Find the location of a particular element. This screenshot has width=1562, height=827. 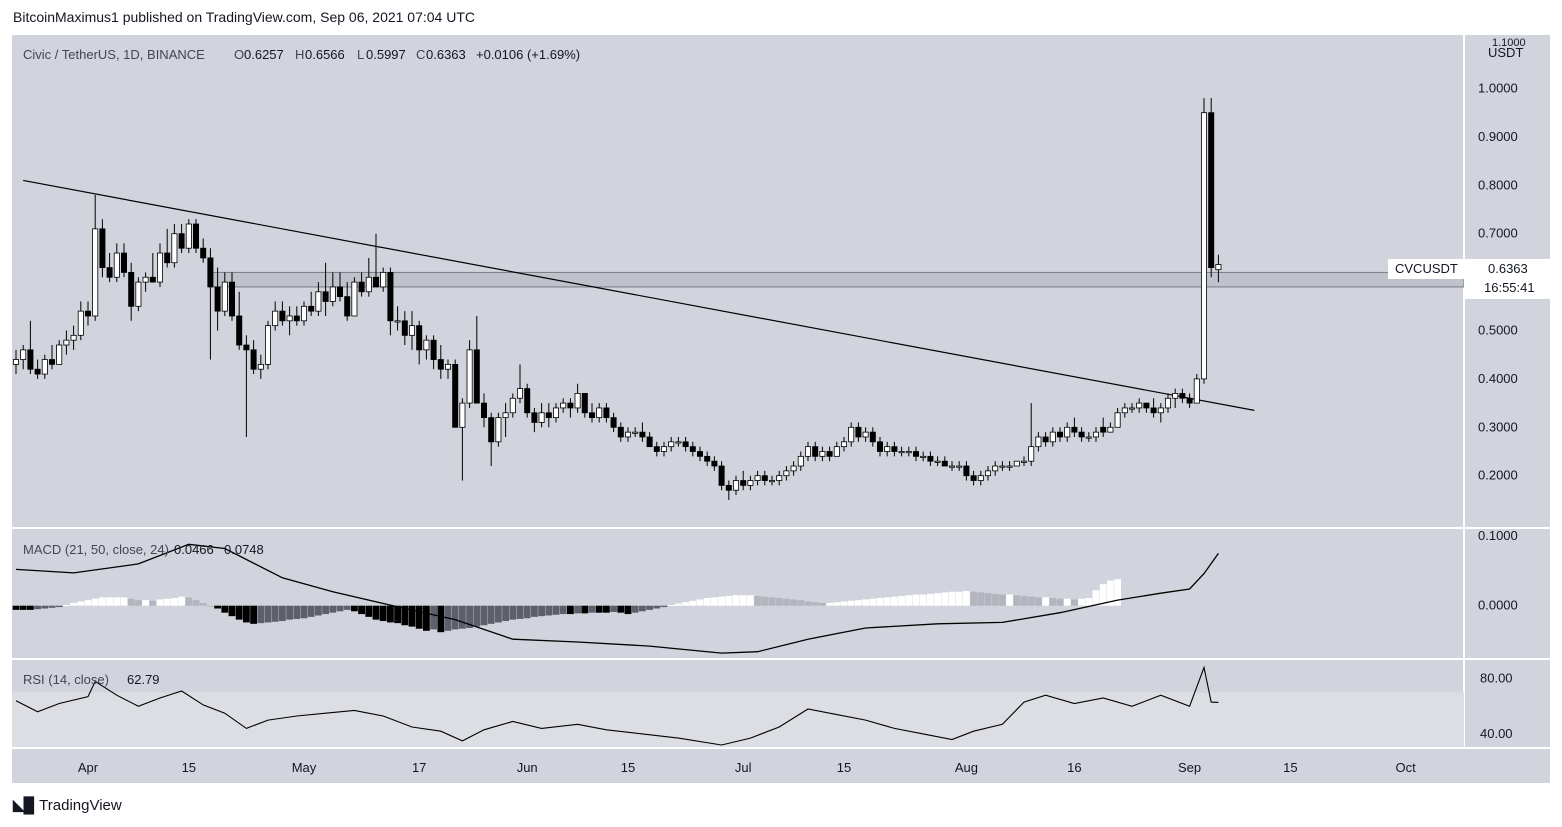

high-label: H is located at coordinates (299, 54).